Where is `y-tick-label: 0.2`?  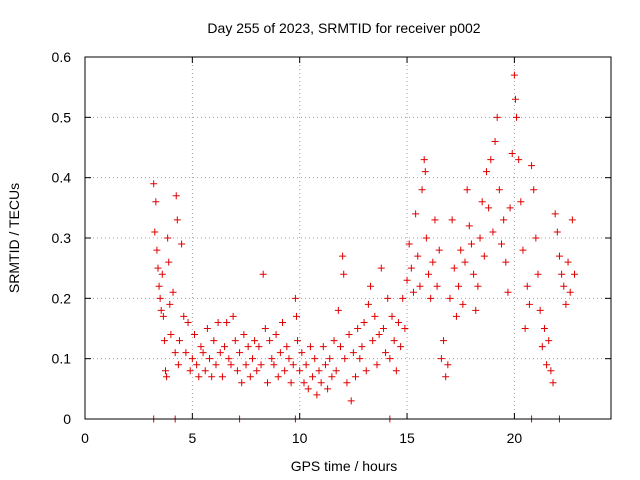
y-tick-label: 0.2 is located at coordinates (62, 298).